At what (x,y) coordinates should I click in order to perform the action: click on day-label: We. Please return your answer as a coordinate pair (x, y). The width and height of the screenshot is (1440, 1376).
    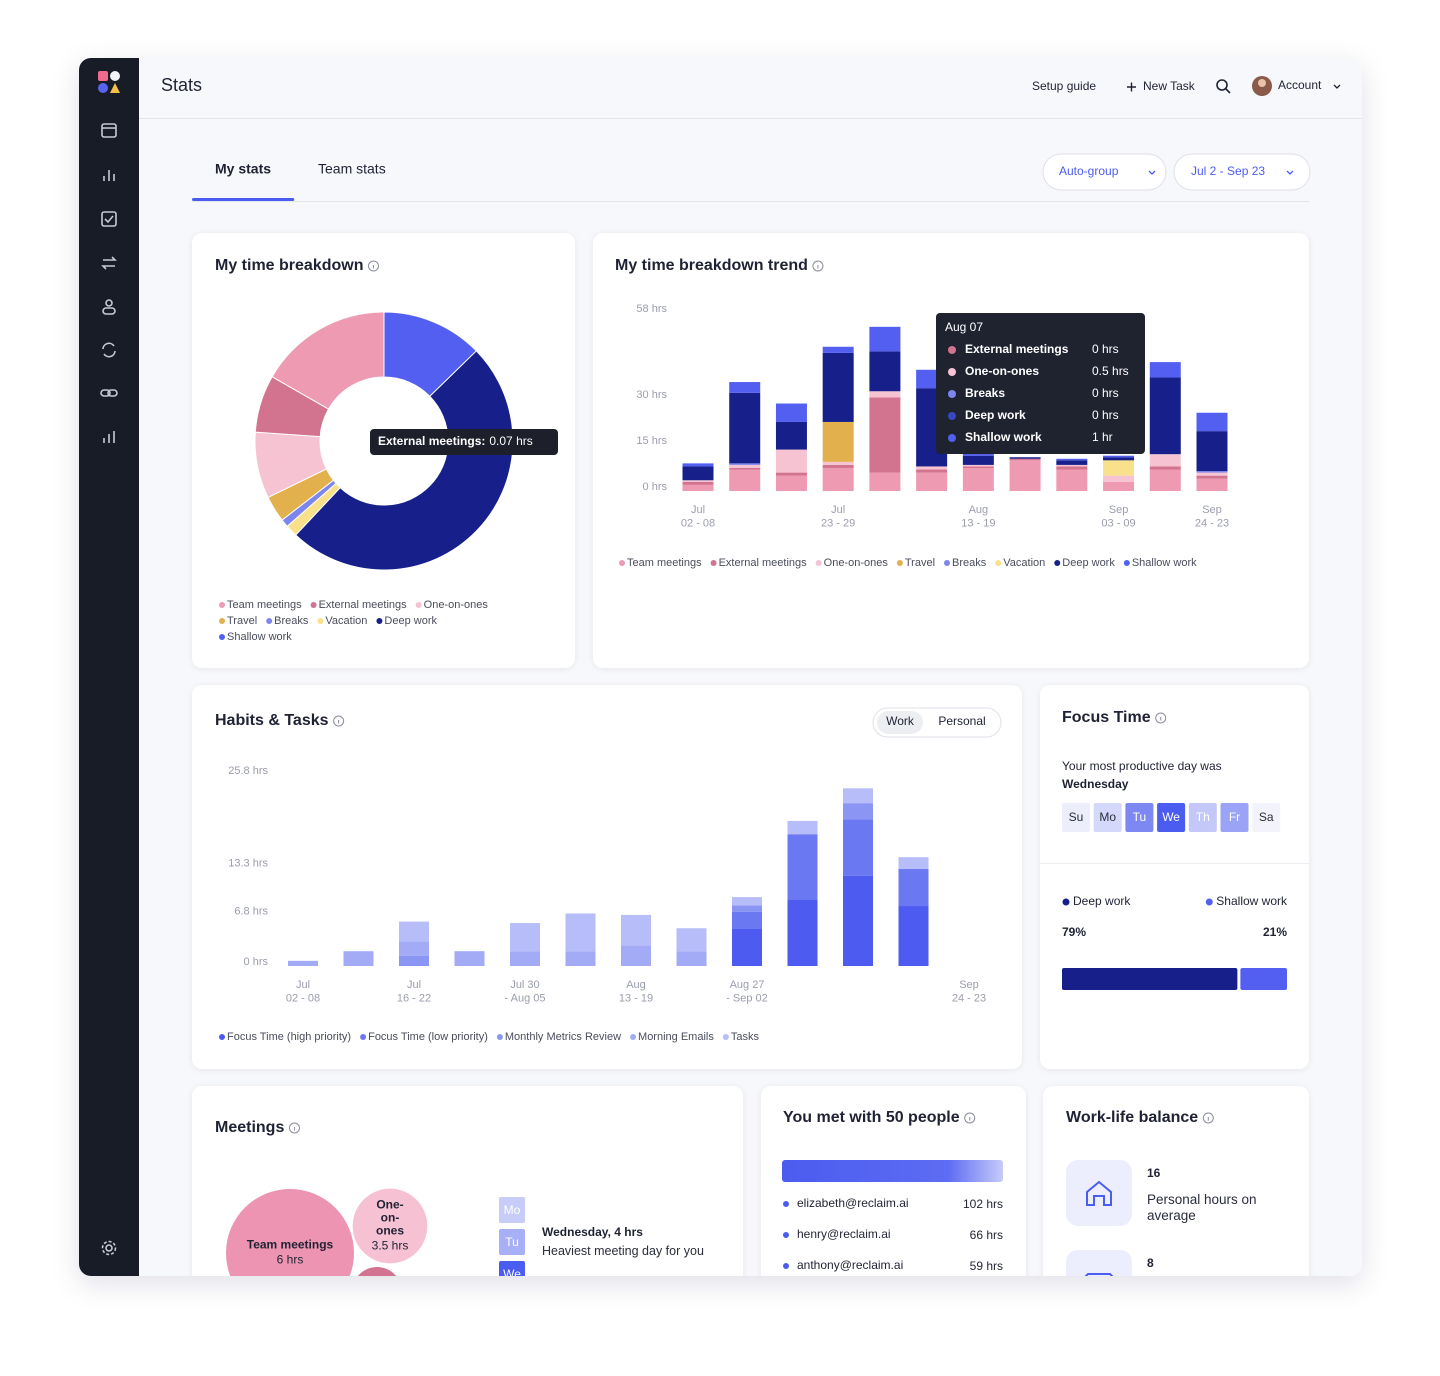
    Looking at the image, I should click on (1171, 817).